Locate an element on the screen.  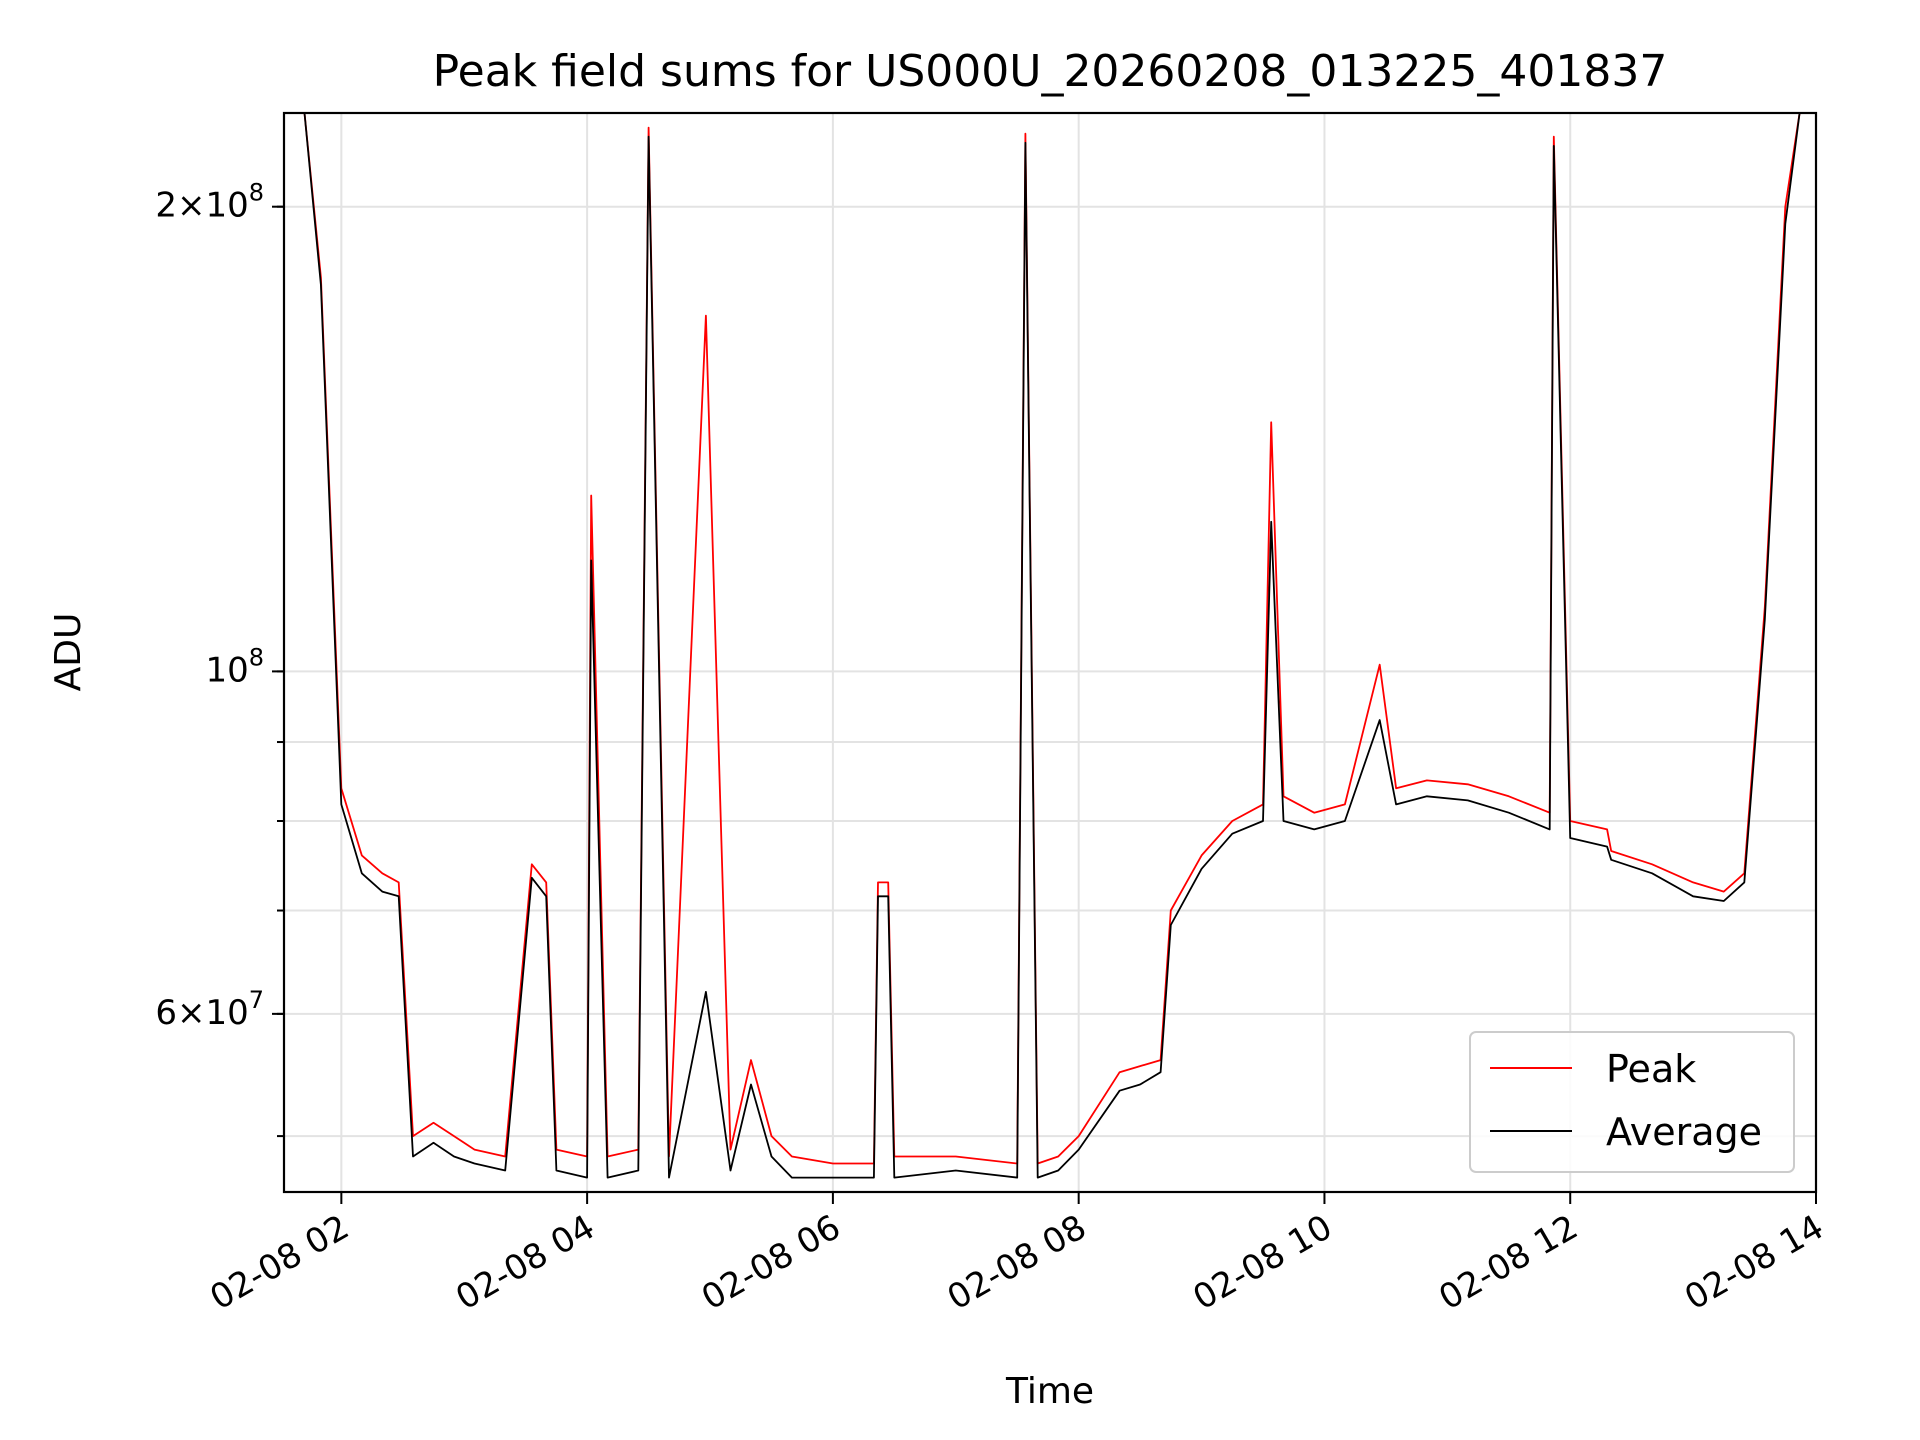
x-tick-label: 02-08 10 is located at coordinates (1263, 1262).